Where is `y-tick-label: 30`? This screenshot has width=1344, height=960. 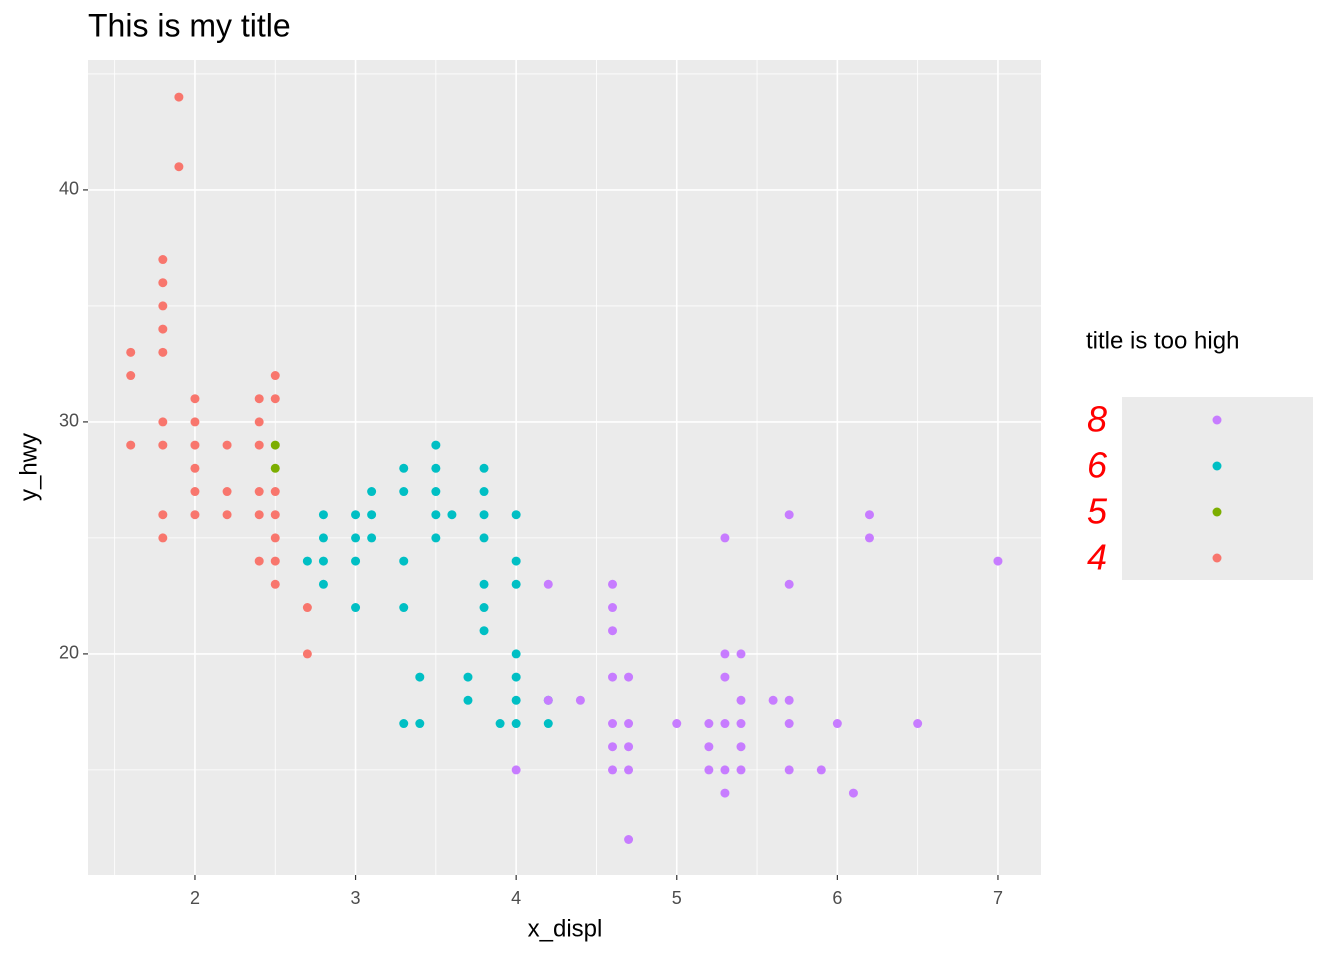 y-tick-label: 30 is located at coordinates (69, 421).